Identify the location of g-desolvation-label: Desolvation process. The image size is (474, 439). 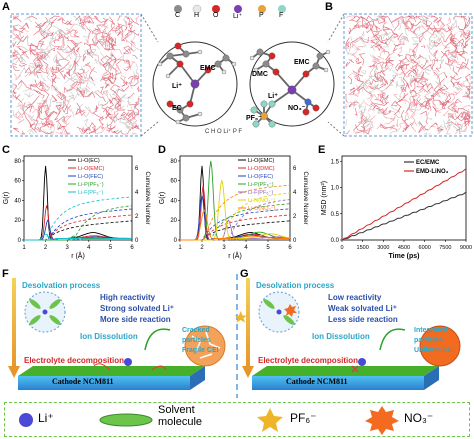
(295, 285).